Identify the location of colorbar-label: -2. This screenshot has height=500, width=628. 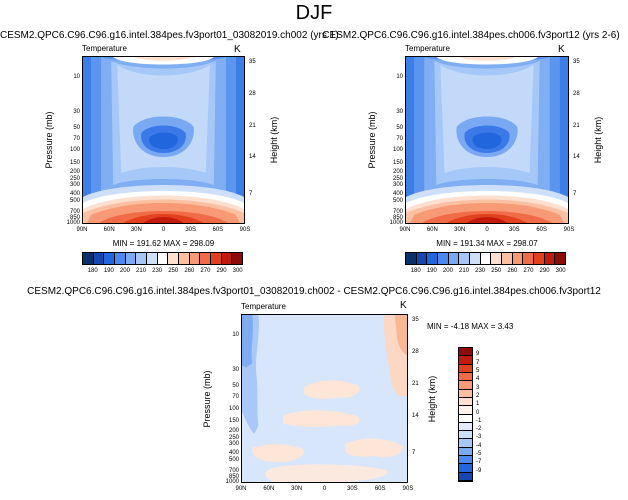
(479, 429).